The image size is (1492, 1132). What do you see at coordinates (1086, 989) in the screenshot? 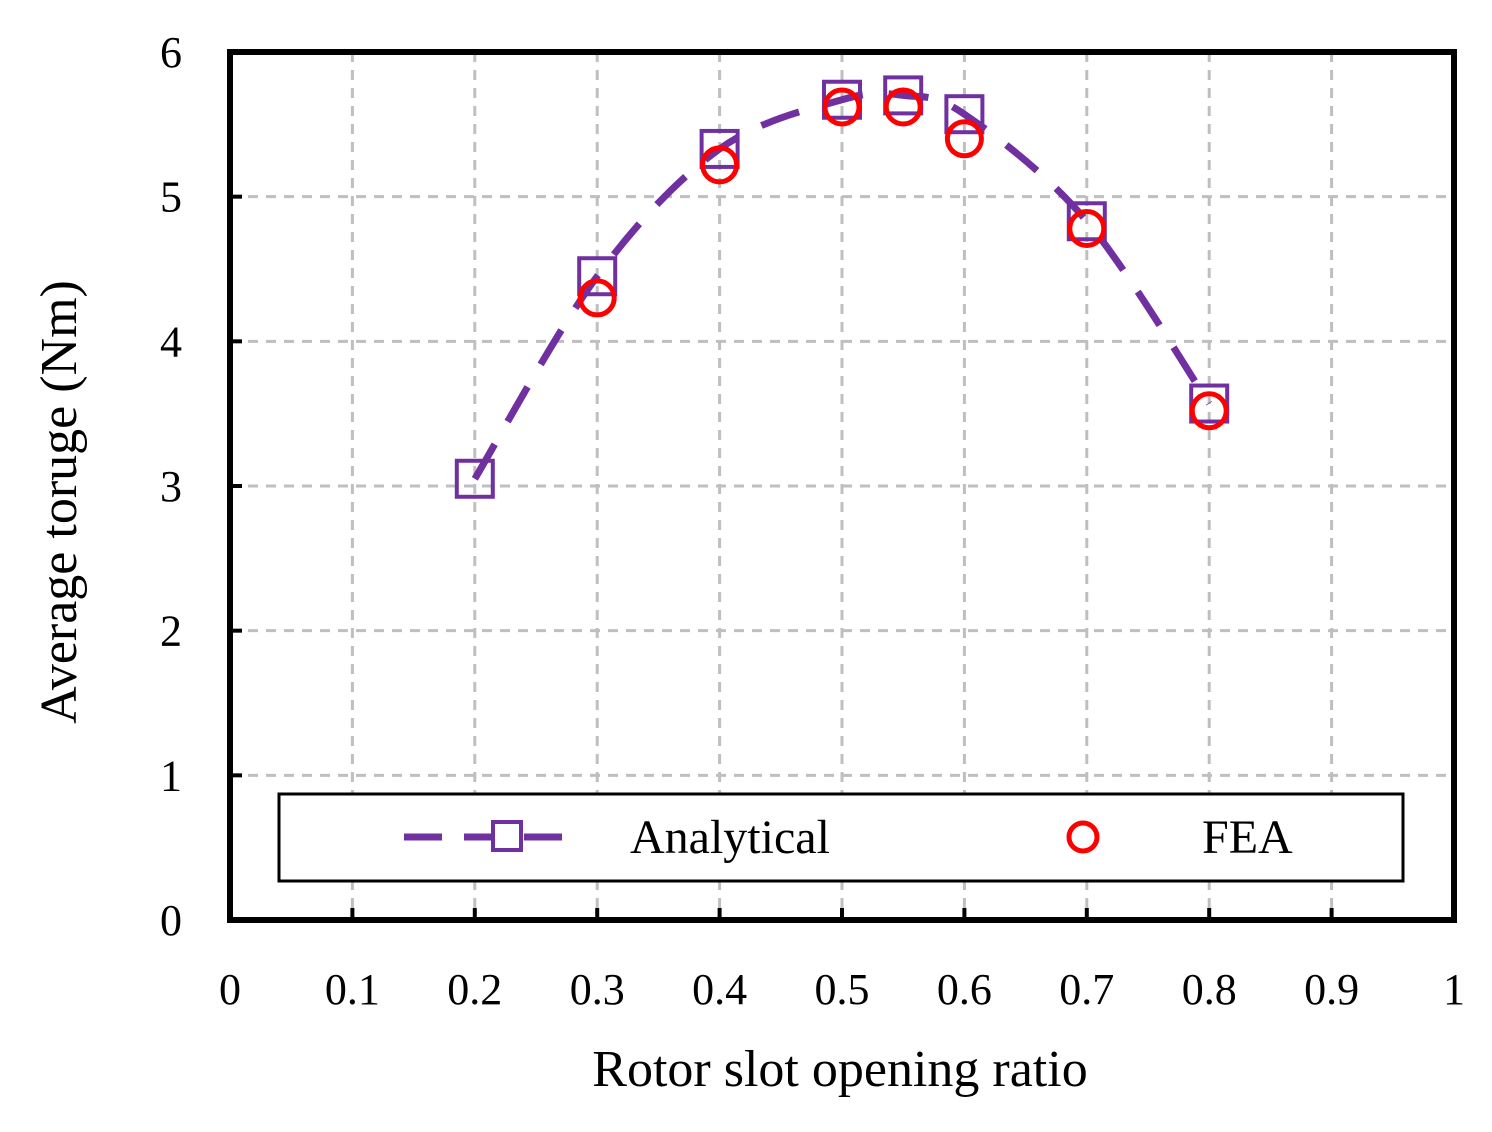
I see `x-tick-label: 0.7` at bounding box center [1086, 989].